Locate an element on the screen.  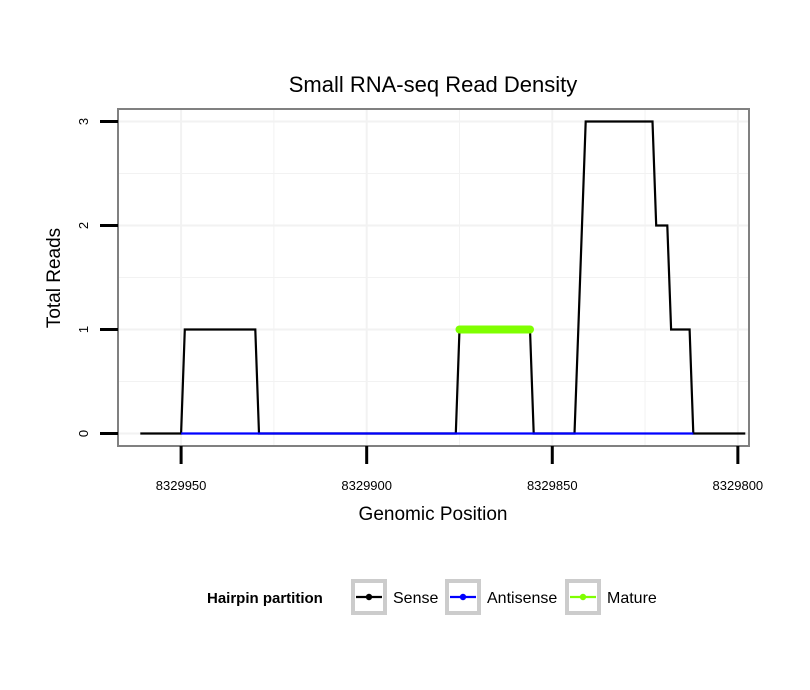
chart-title: Small RNA-seq Read Density is located at coordinates (433, 84).